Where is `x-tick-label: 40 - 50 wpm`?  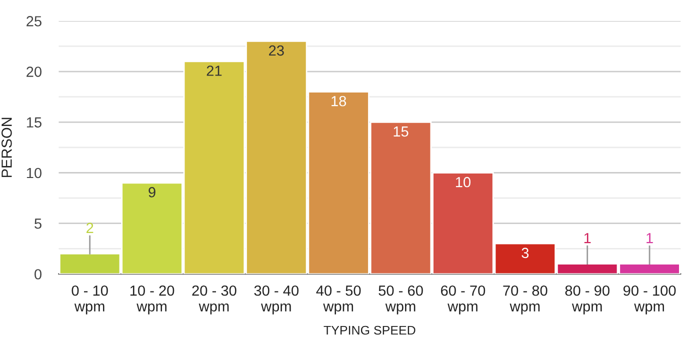 x-tick-label: 40 - 50 wpm is located at coordinates (338, 299).